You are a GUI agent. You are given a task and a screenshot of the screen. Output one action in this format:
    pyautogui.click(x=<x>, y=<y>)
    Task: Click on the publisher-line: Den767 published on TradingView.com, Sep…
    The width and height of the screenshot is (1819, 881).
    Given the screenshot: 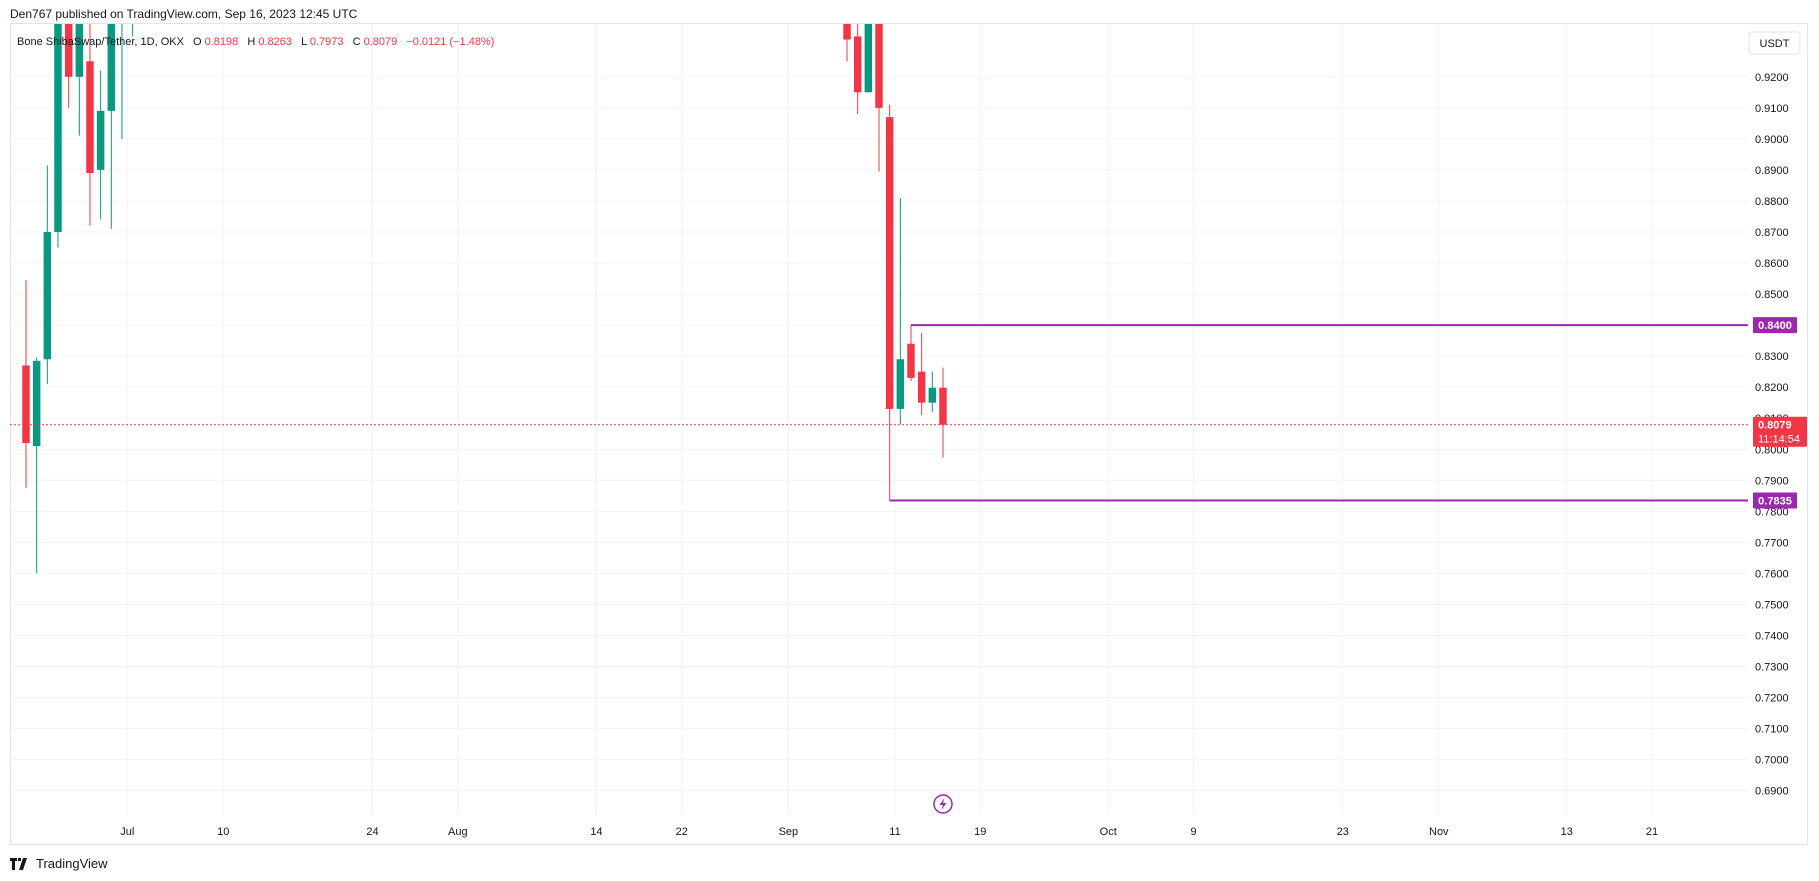 What is the action you would take?
    pyautogui.click(x=184, y=14)
    